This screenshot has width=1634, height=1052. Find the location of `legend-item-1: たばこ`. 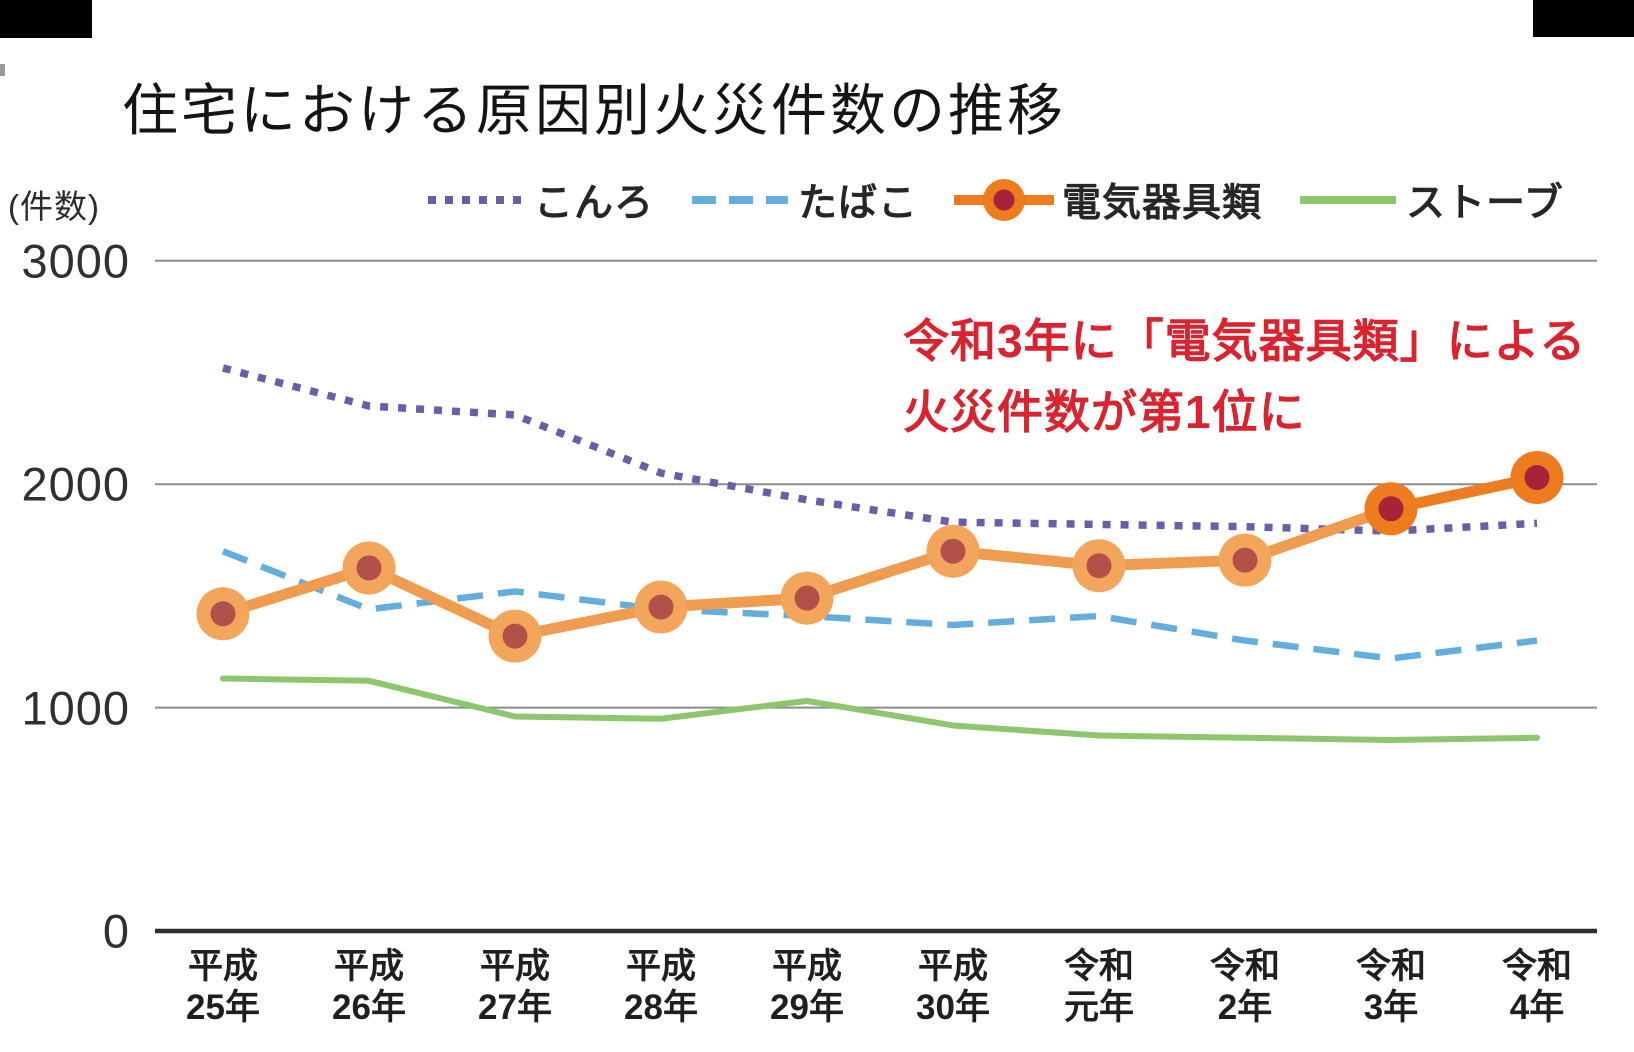

legend-item-1: たばこ is located at coordinates (803, 200).